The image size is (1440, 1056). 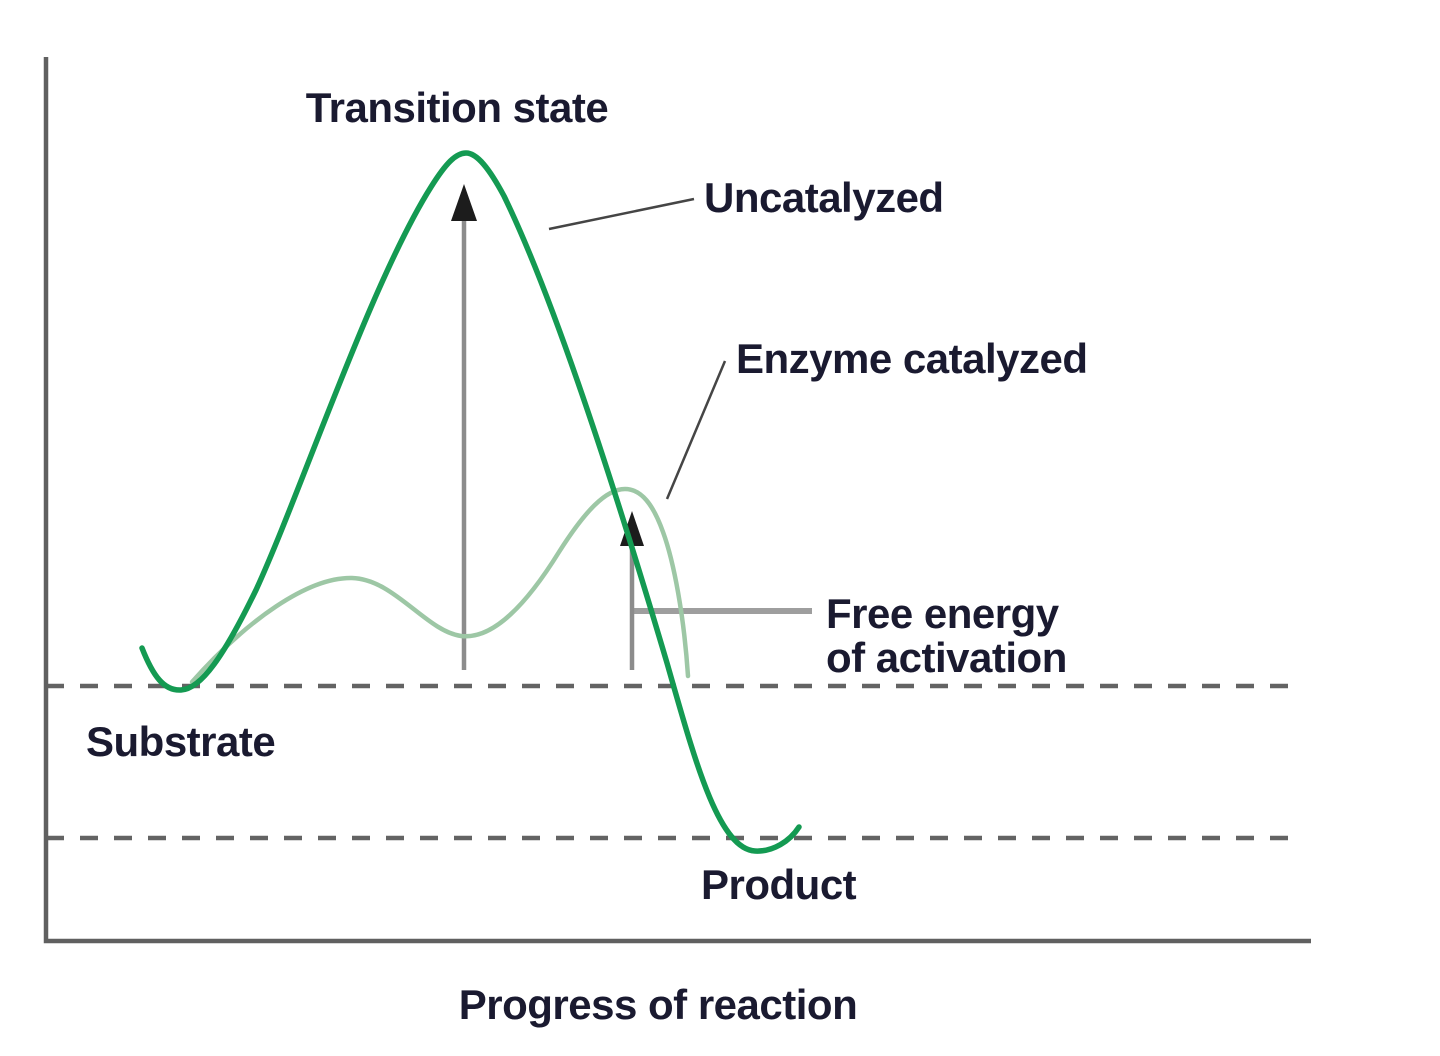 What do you see at coordinates (658, 1004) in the screenshot?
I see `x-axis-label: Progress of reaction` at bounding box center [658, 1004].